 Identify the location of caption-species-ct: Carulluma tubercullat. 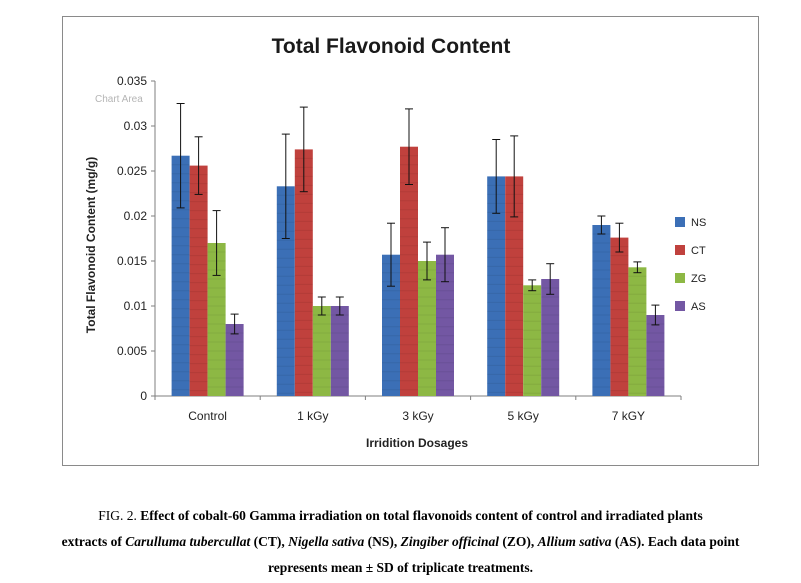
(188, 541).